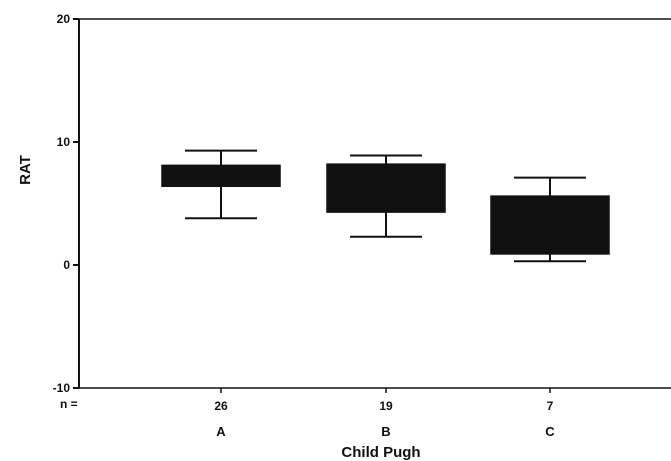 The width and height of the screenshot is (671, 461). I want to click on y-axis-title: RAT, so click(25, 170).